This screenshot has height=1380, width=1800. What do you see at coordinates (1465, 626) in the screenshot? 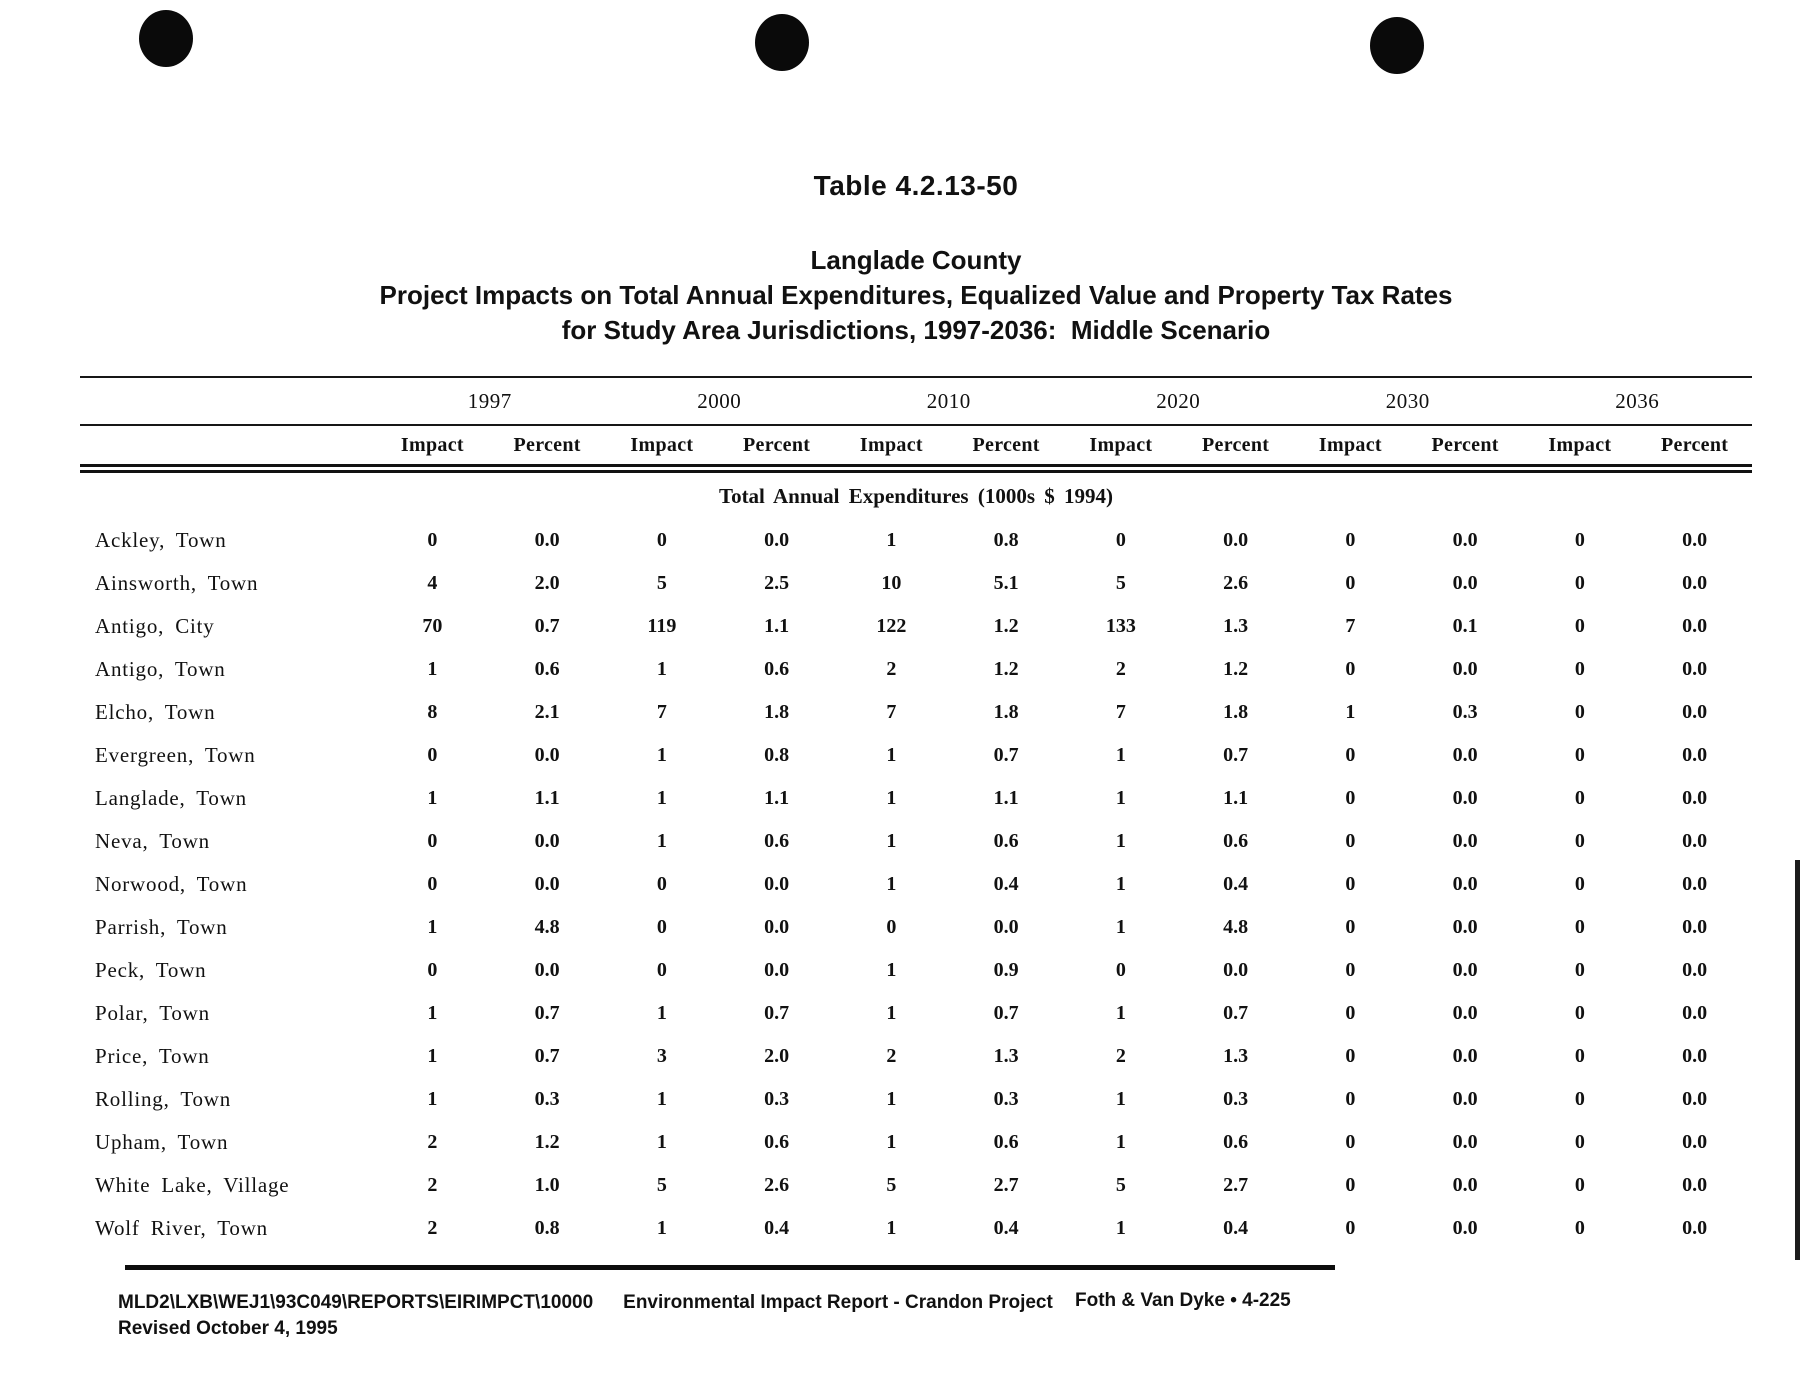
I see `value-cell: 0.1` at bounding box center [1465, 626].